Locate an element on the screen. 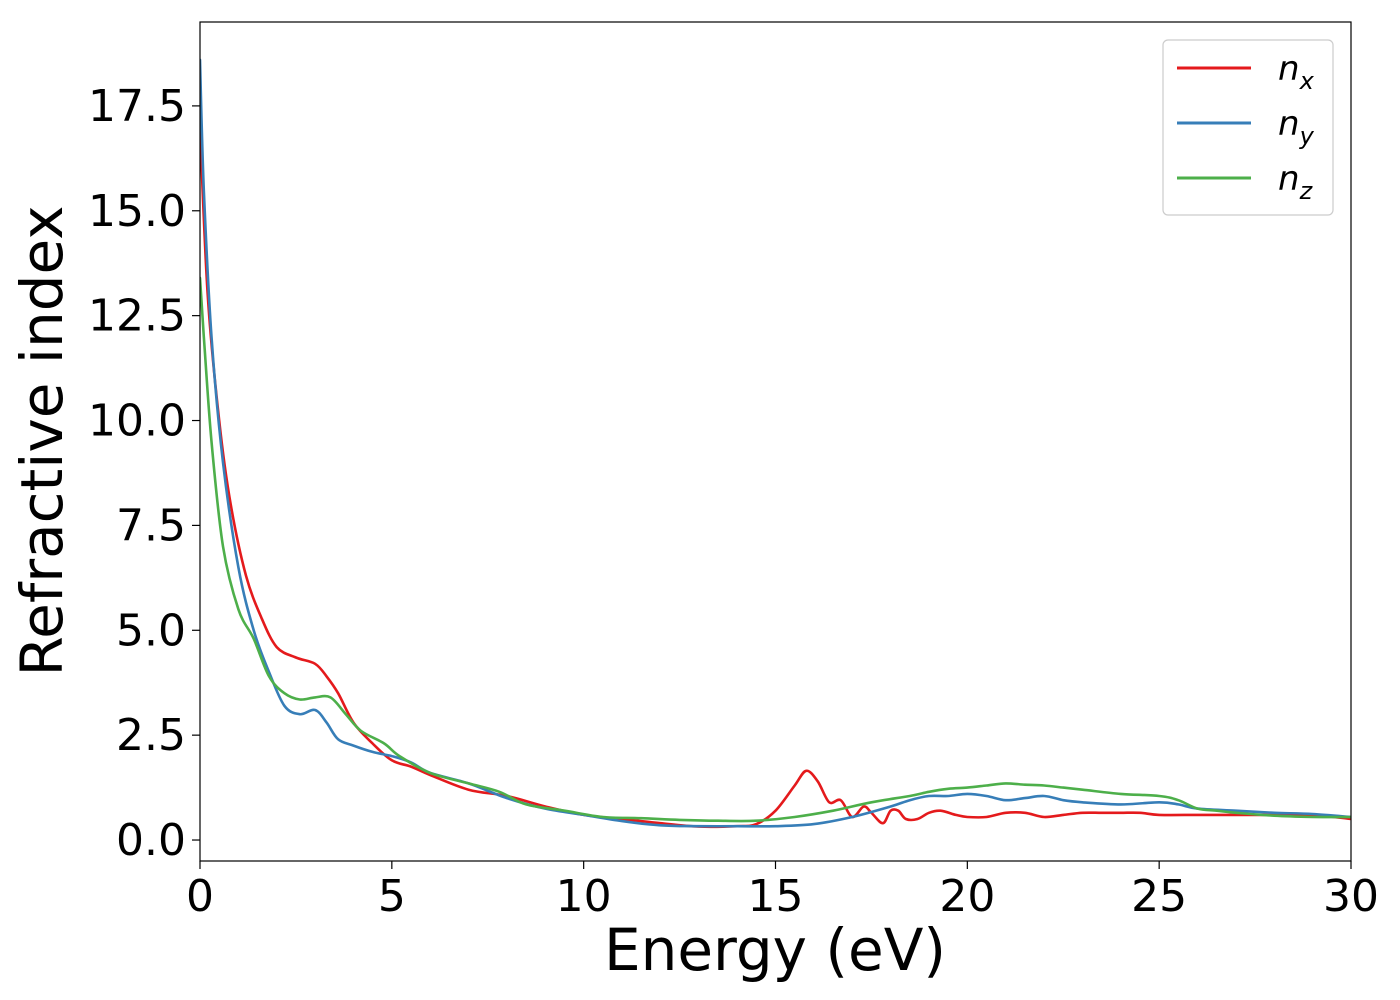 The width and height of the screenshot is (1400, 1000). x-axis-label: Energy (eV) is located at coordinates (775, 950).